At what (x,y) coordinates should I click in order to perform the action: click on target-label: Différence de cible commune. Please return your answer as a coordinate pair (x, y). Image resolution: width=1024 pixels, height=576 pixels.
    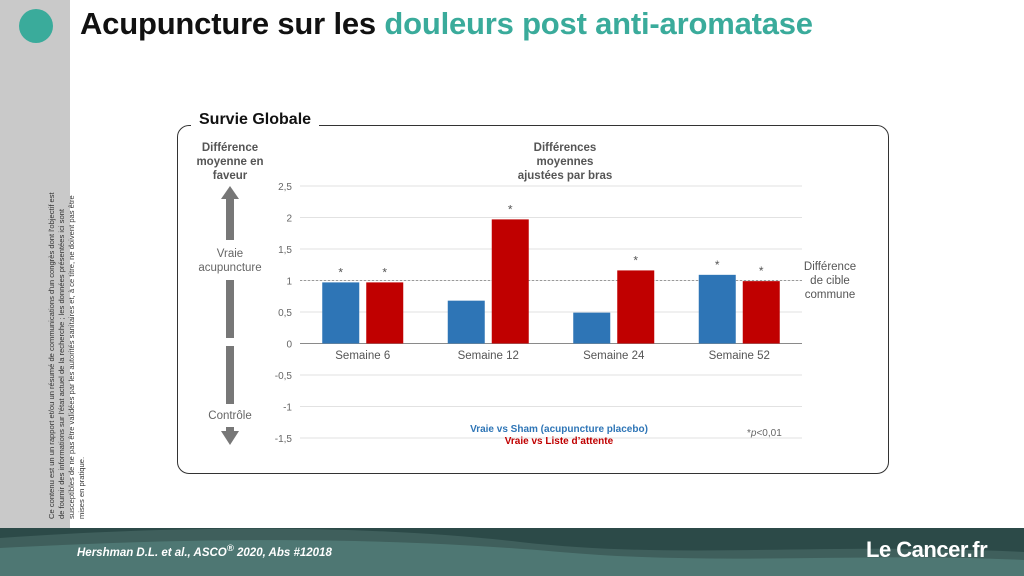
    Looking at the image, I should click on (830, 281).